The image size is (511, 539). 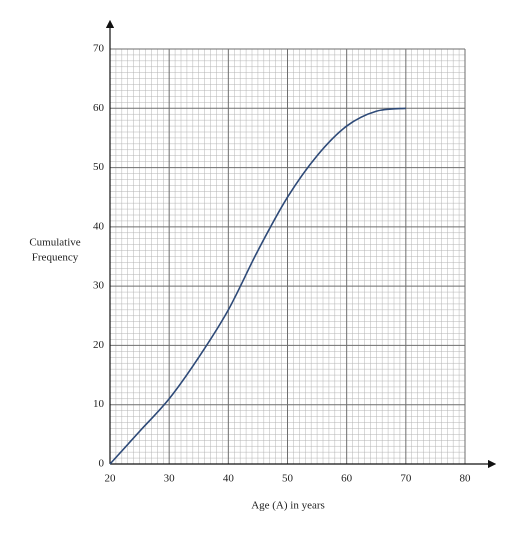 What do you see at coordinates (288, 479) in the screenshot?
I see `x-tick-label: 50` at bounding box center [288, 479].